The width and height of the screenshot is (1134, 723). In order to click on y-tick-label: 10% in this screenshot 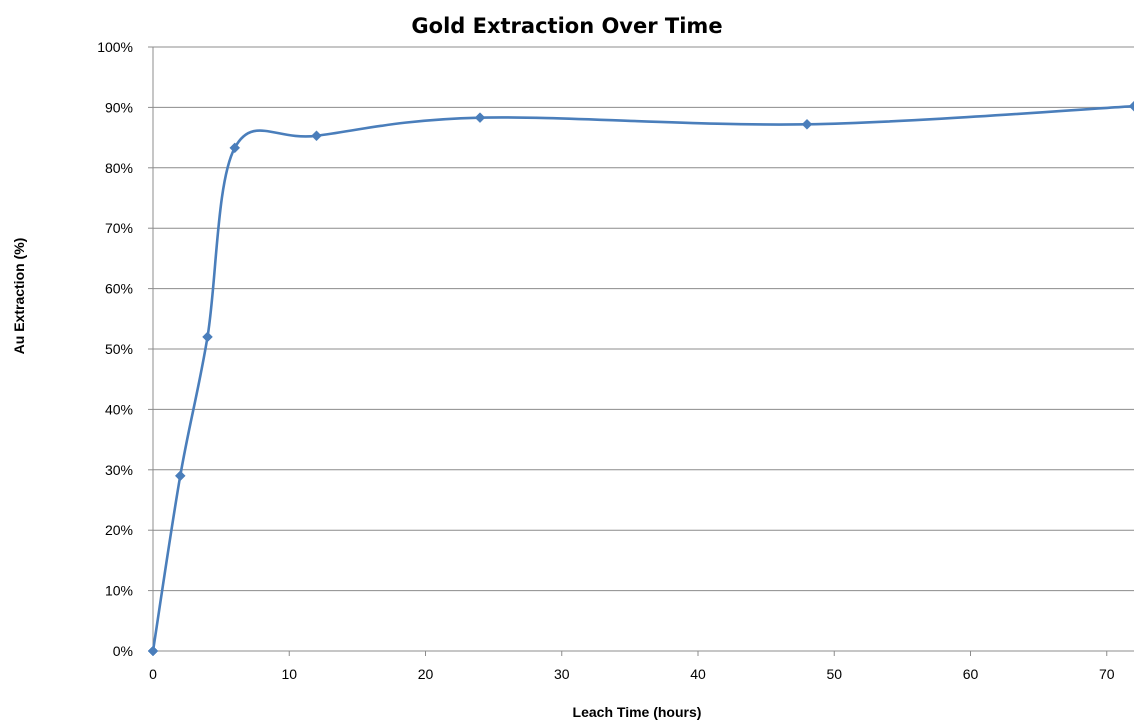, I will do `click(119, 591)`.